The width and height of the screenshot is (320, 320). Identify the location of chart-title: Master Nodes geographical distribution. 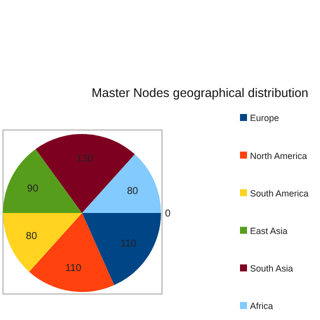
(200, 93).